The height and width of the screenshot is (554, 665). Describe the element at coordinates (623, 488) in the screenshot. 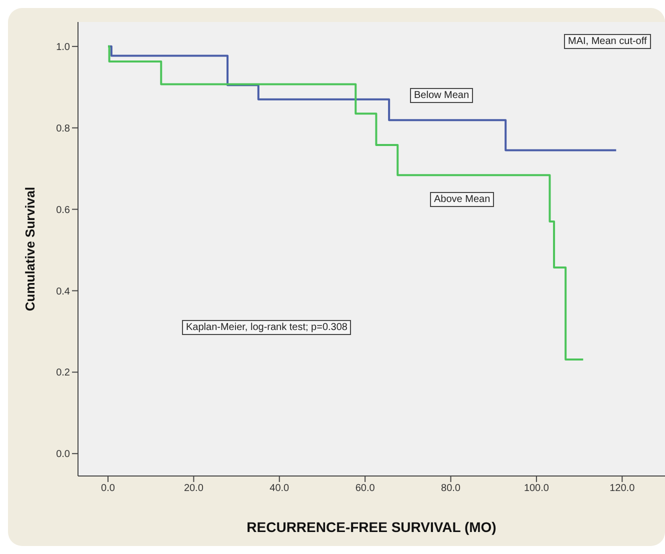

I see `x-tick-label: 120.0` at that location.